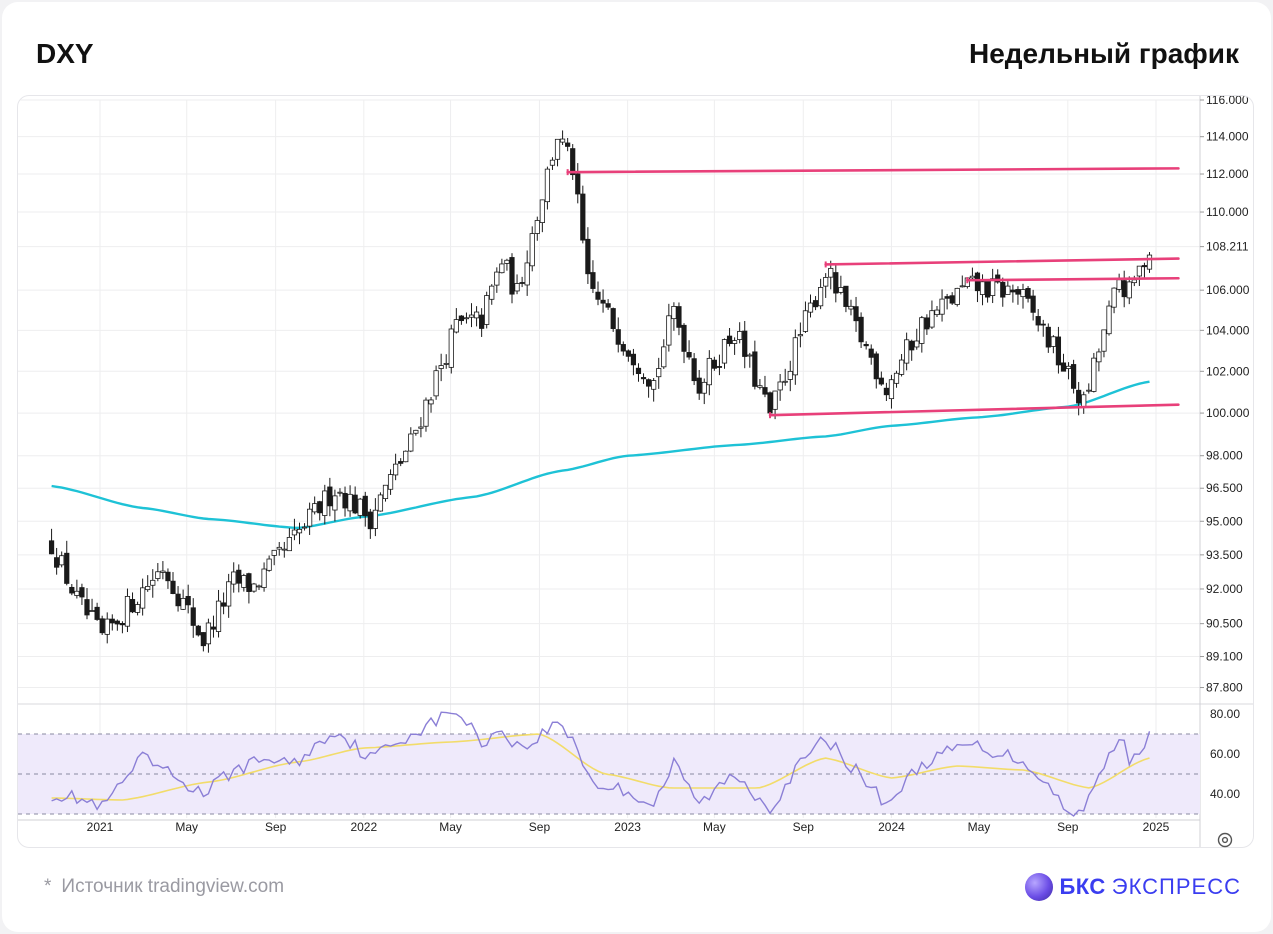 This screenshot has height=934, width=1273. What do you see at coordinates (1224, 589) in the screenshot?
I see `price-tick-label: 92.000` at bounding box center [1224, 589].